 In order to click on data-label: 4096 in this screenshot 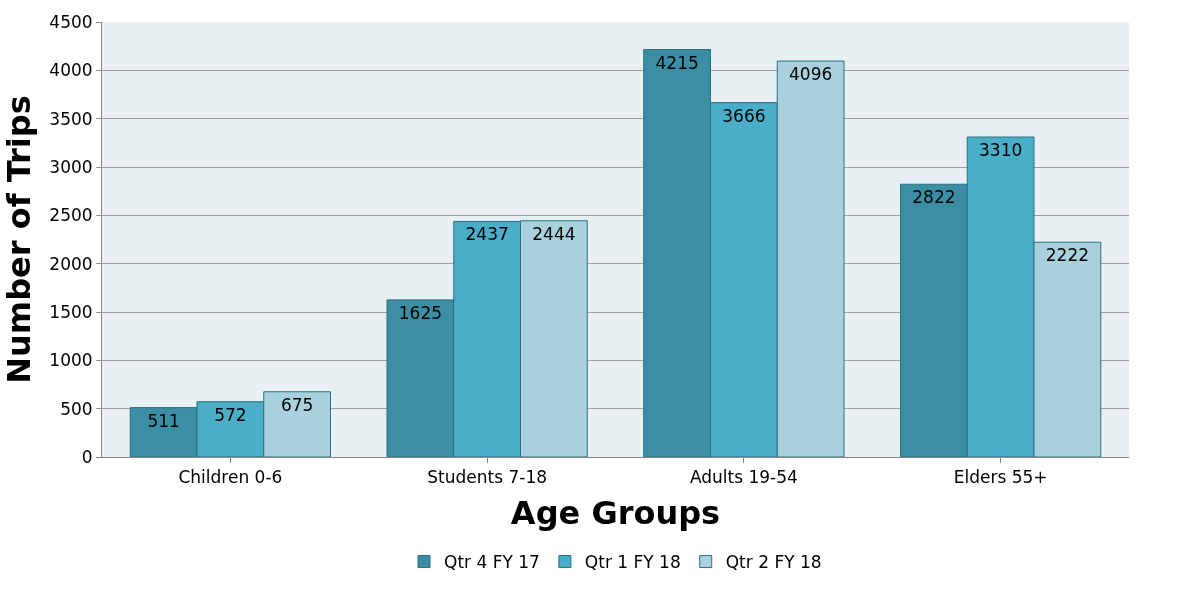, I will do `click(811, 74)`.